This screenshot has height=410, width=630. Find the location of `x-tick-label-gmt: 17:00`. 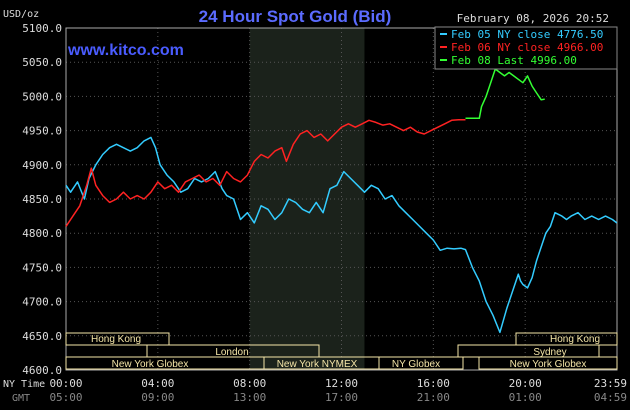

x-tick-label-gmt: 17:00 is located at coordinates (341, 397).